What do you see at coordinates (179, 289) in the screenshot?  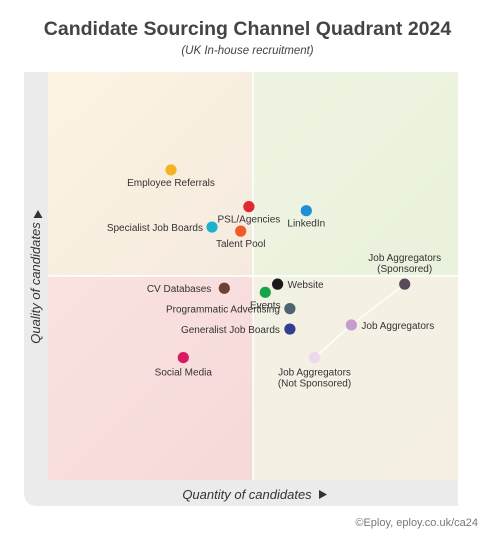 I see `data-label: CV Databases` at bounding box center [179, 289].